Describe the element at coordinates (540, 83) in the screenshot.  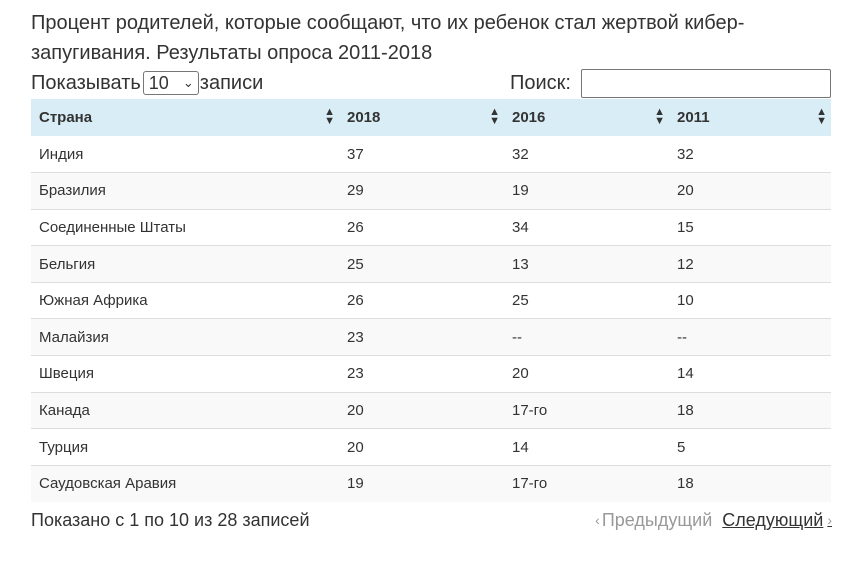
I see `search-label: Поиск:` at that location.